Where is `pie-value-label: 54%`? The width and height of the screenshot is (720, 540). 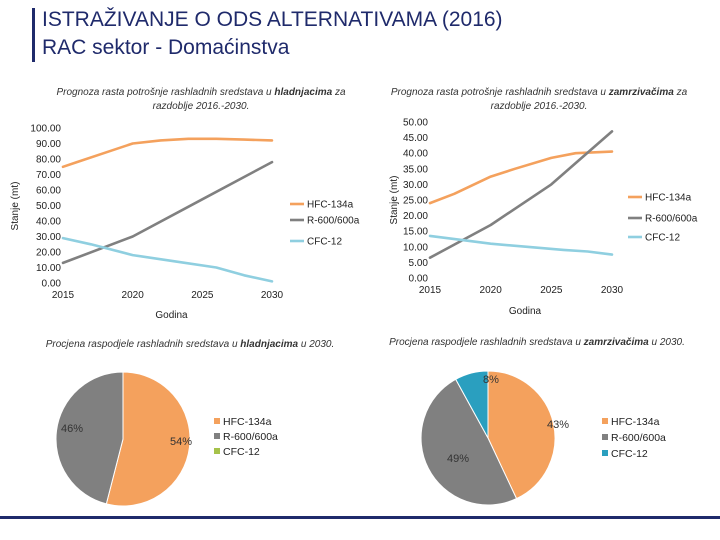 pie-value-label: 54% is located at coordinates (181, 442).